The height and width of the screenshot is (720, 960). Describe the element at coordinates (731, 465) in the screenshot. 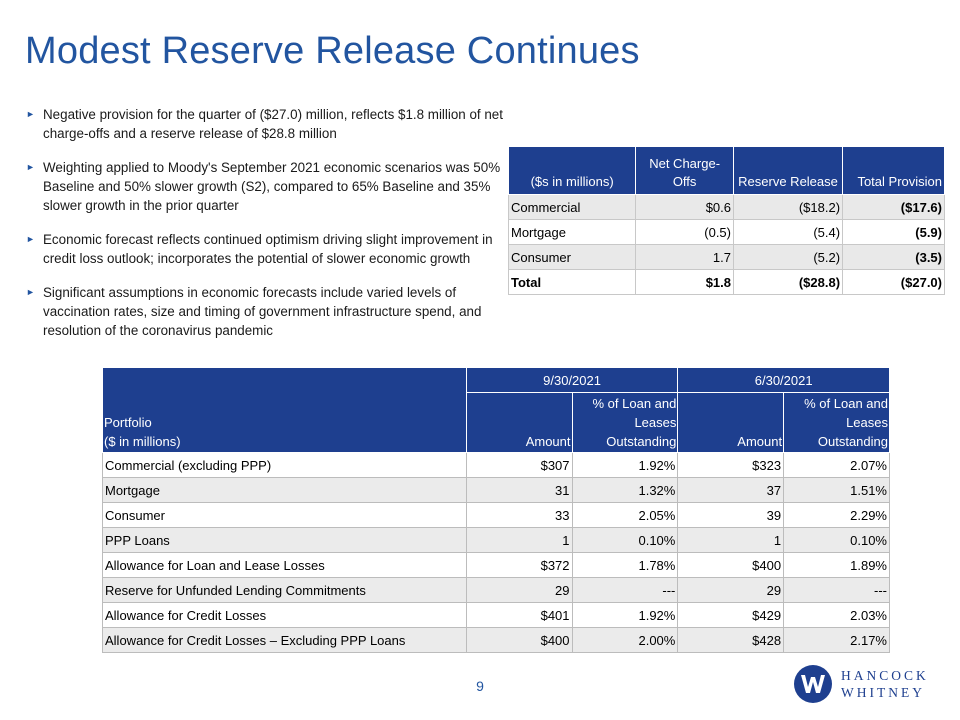

I see `table-cell: $323` at that location.